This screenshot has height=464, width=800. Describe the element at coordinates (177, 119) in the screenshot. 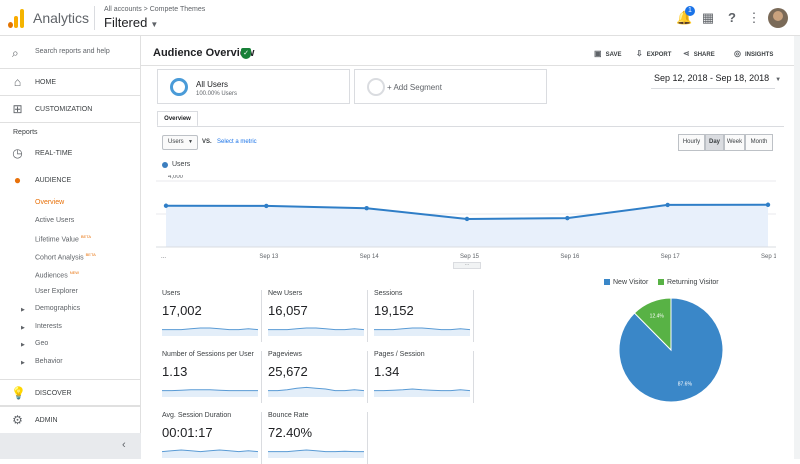

I see `tab-overview: Overview` at that location.